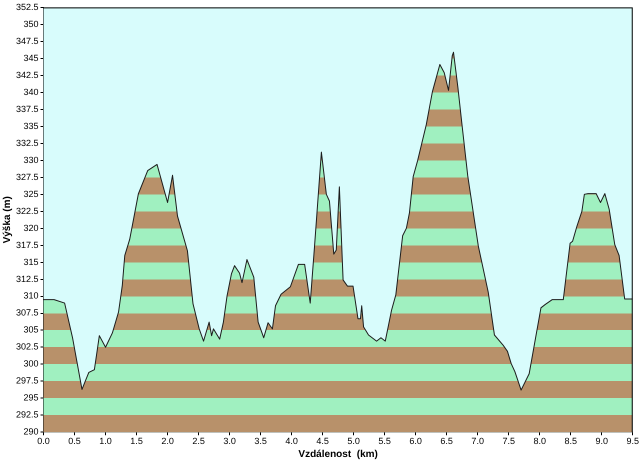 The width and height of the screenshot is (640, 462). What do you see at coordinates (31, 431) in the screenshot?
I see `y-tick-label: 290` at bounding box center [31, 431].